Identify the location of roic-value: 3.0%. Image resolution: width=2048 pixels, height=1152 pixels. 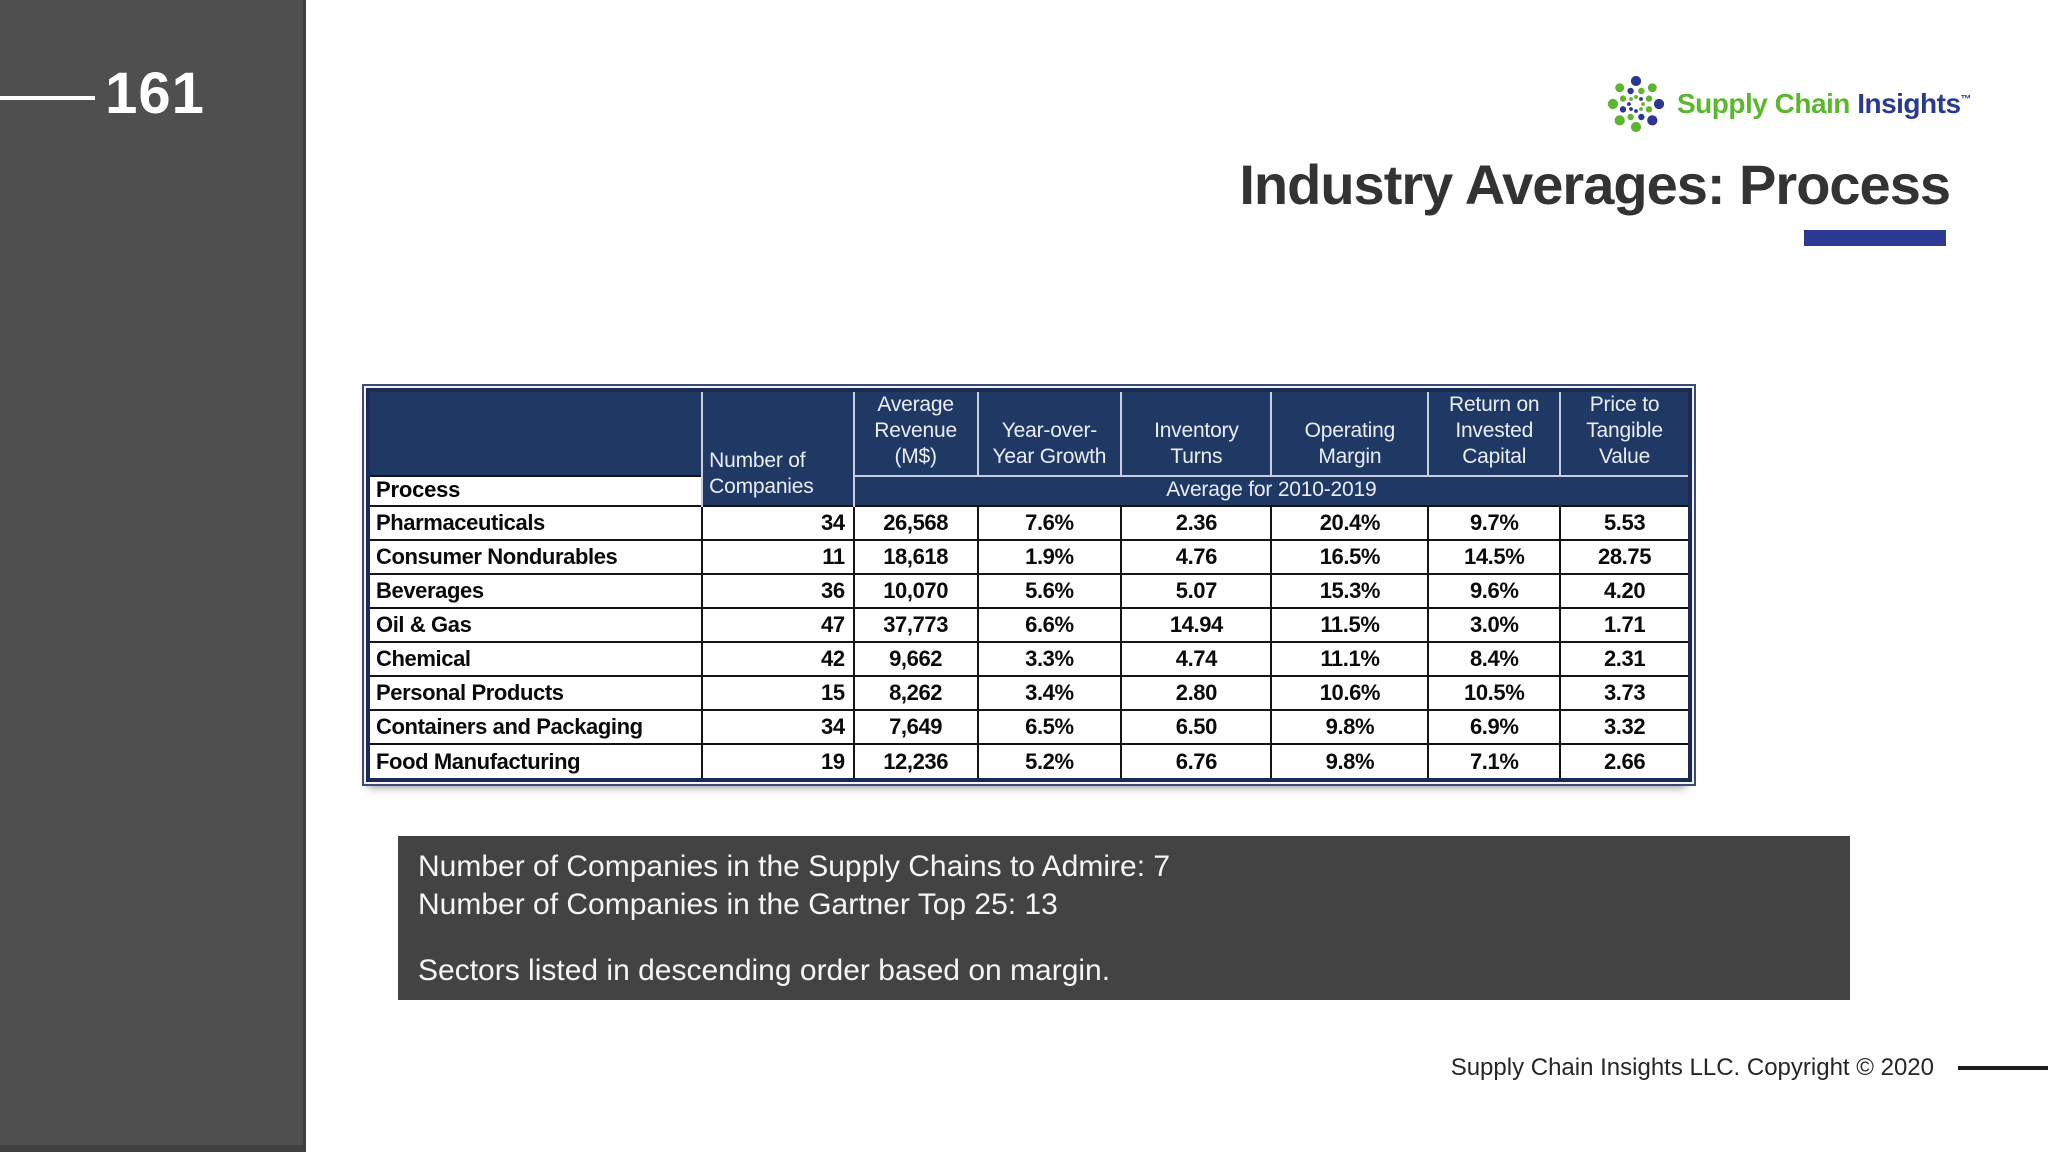
(1494, 624).